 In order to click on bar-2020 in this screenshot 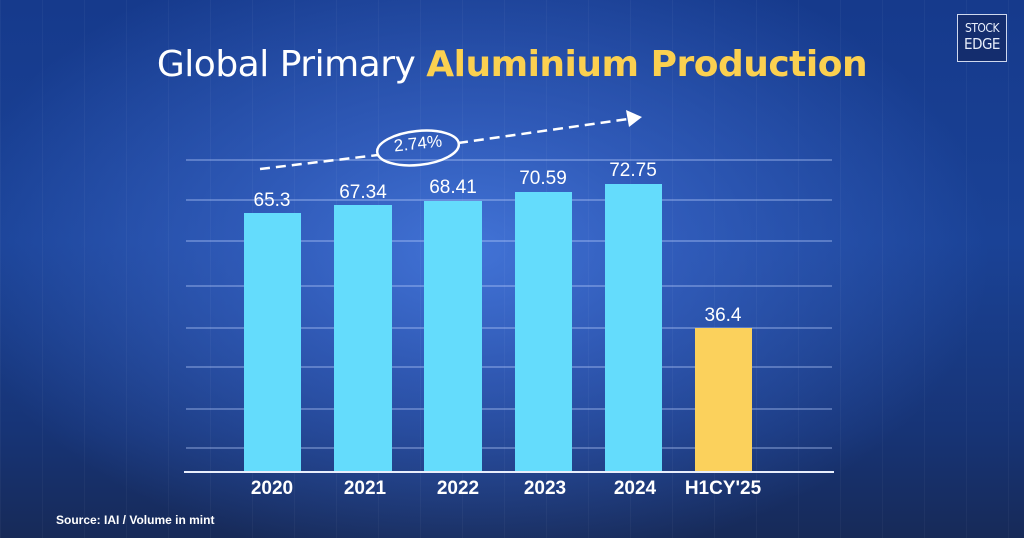, I will do `click(272, 342)`.